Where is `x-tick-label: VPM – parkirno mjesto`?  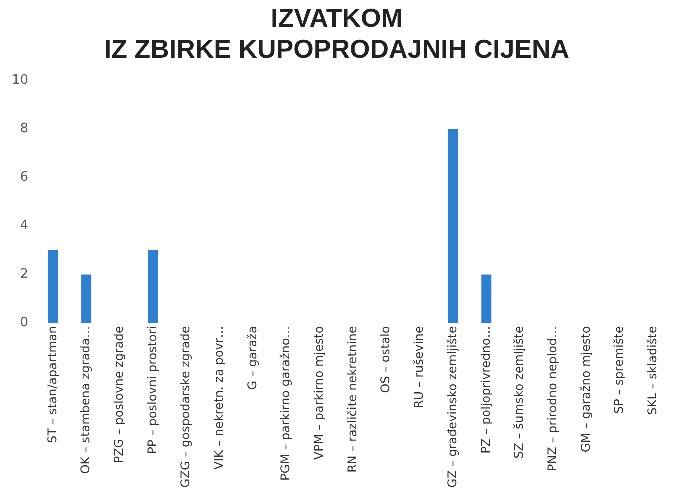 x-tick-label: VPM – parkirno mjesto is located at coordinates (319, 393).